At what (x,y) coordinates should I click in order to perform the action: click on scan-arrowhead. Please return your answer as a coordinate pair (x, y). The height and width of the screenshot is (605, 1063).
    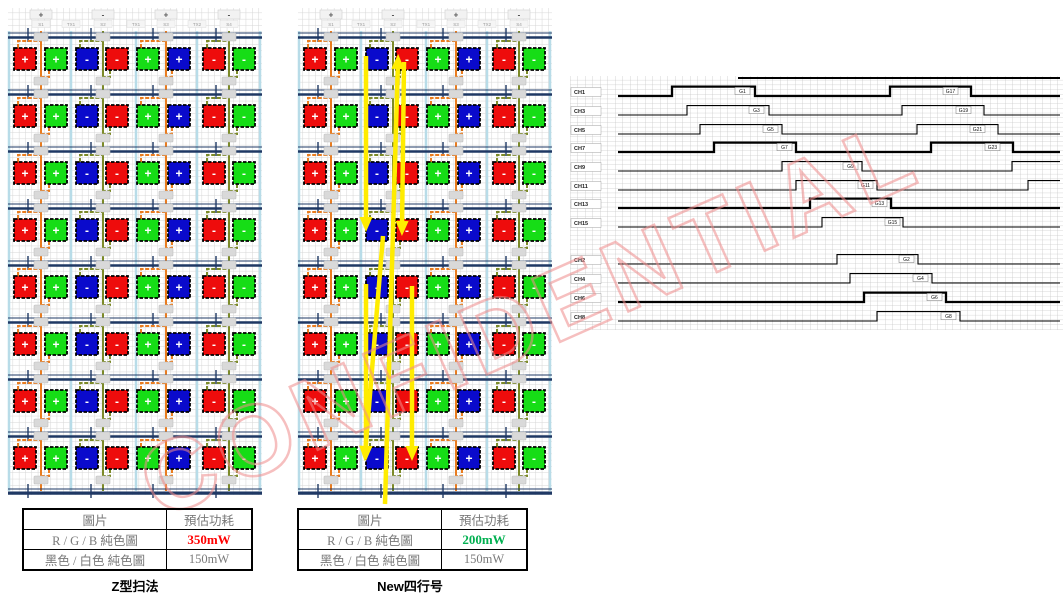
    Looking at the image, I should click on (412, 453).